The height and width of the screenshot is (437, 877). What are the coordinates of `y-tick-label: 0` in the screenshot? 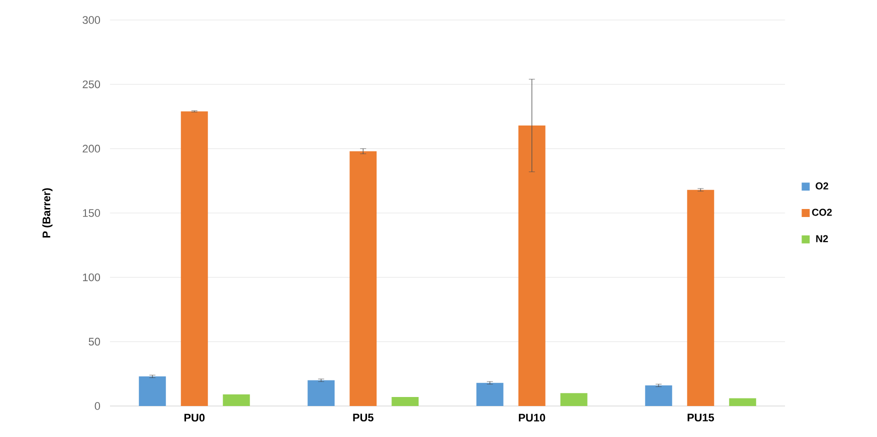 It's located at (97, 406).